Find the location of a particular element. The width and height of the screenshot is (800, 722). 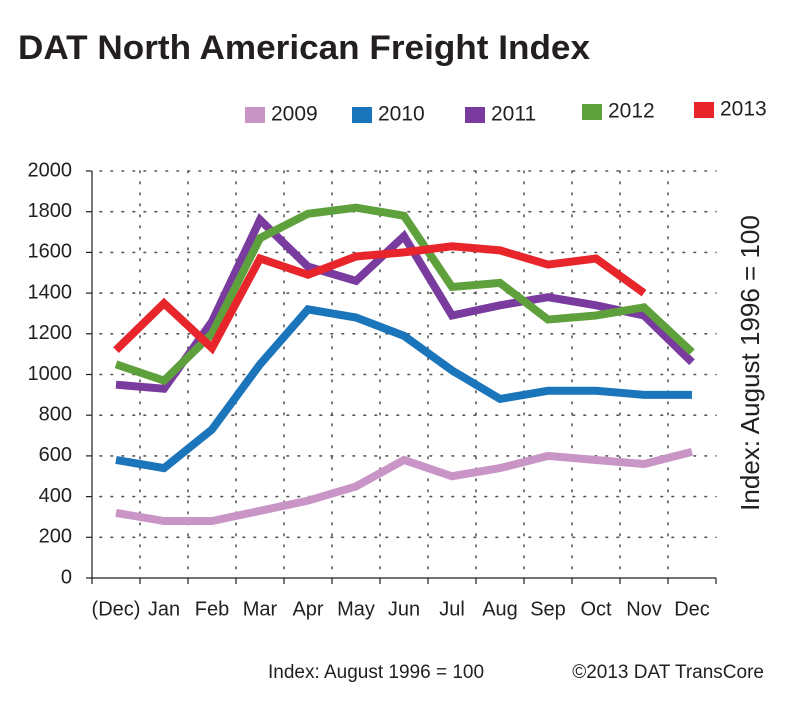

chart-title: DAT North American Freight Index is located at coordinates (304, 48).